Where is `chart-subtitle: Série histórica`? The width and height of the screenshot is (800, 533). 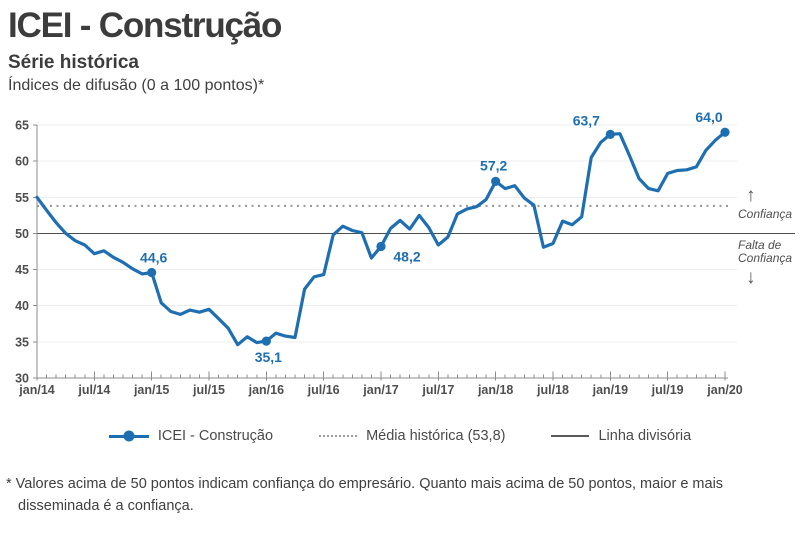
chart-subtitle: Série histórica is located at coordinates (73, 62).